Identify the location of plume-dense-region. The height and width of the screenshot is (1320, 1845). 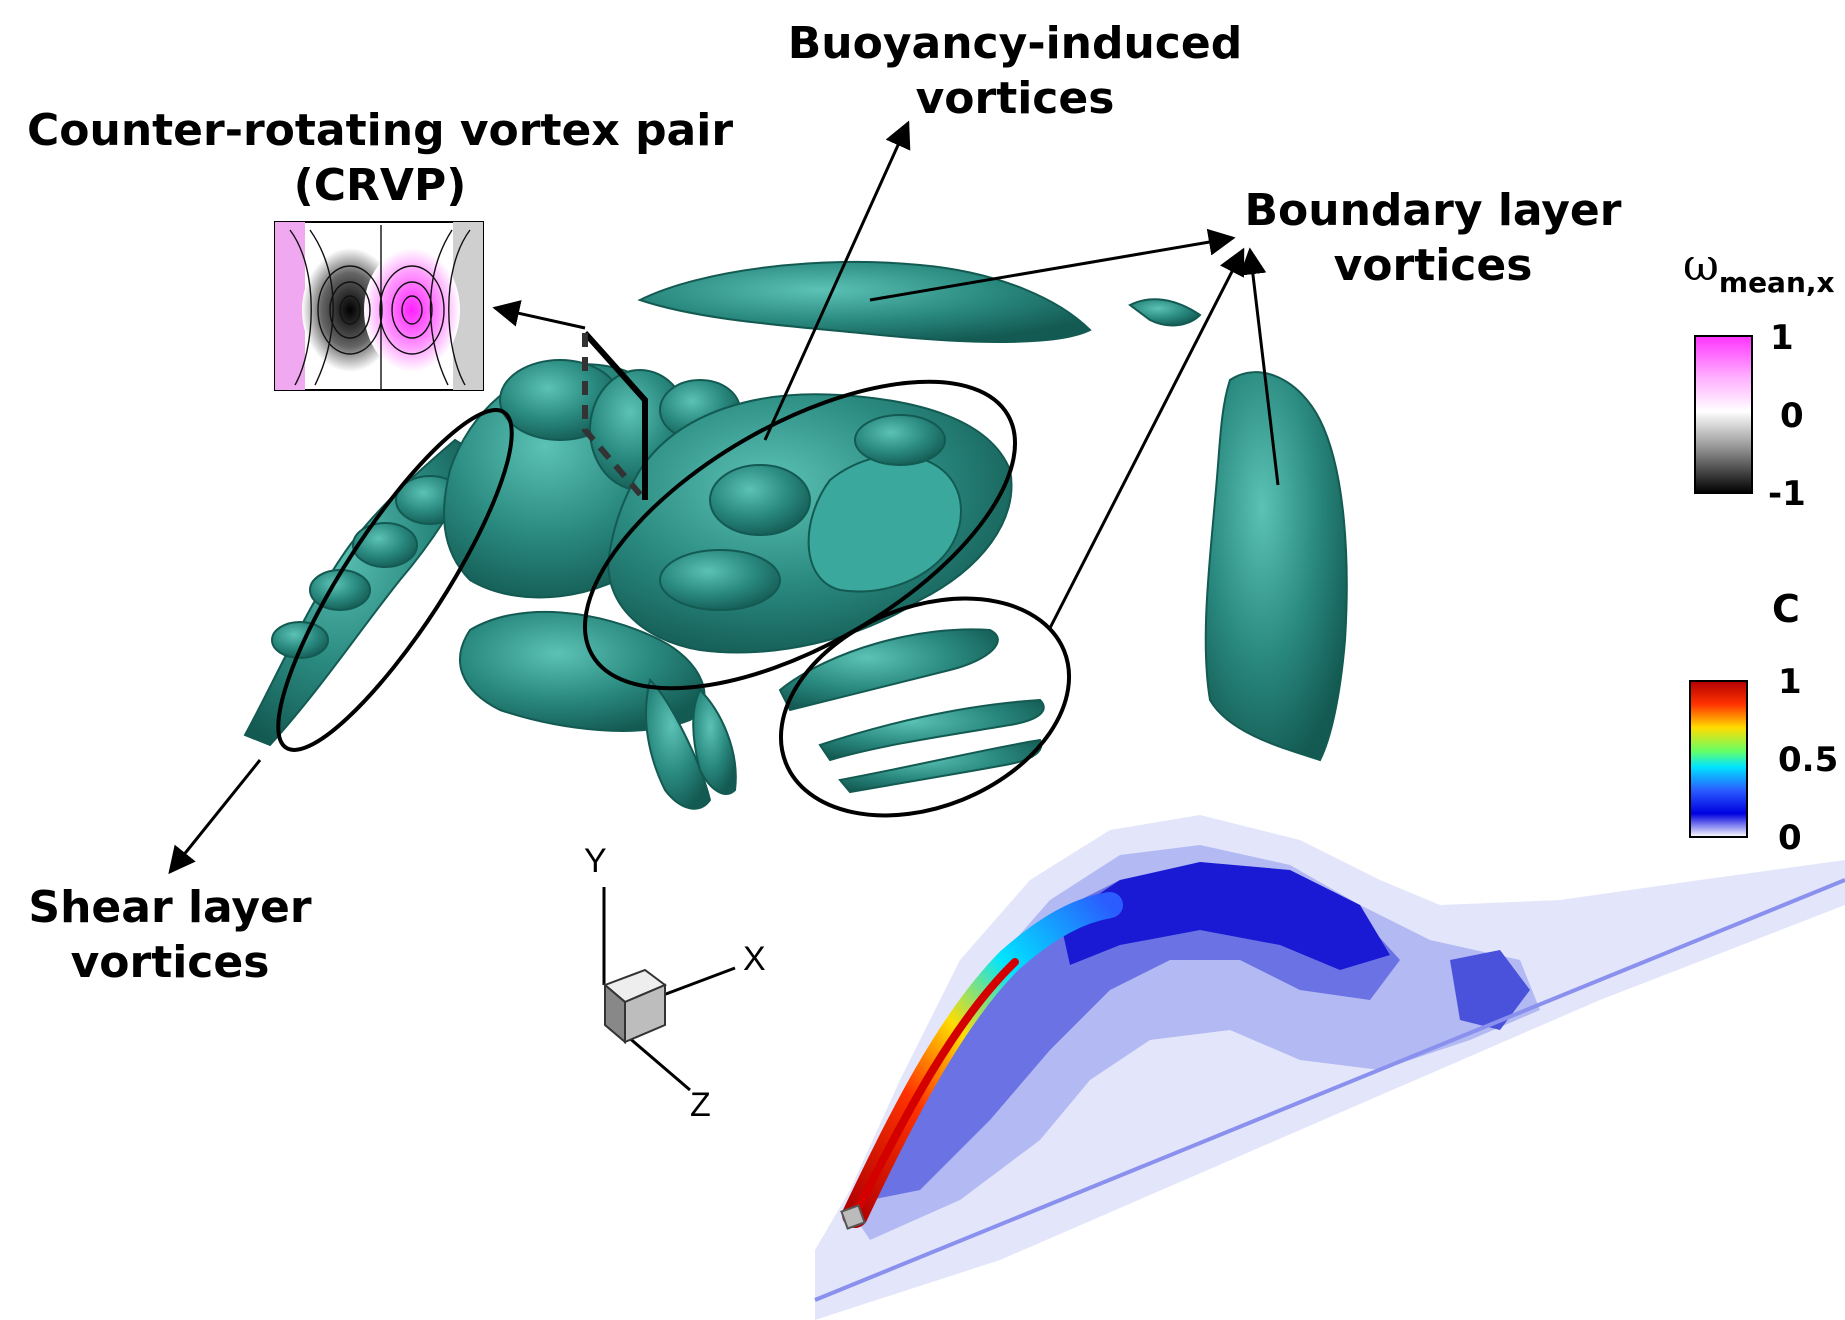
(1225, 916).